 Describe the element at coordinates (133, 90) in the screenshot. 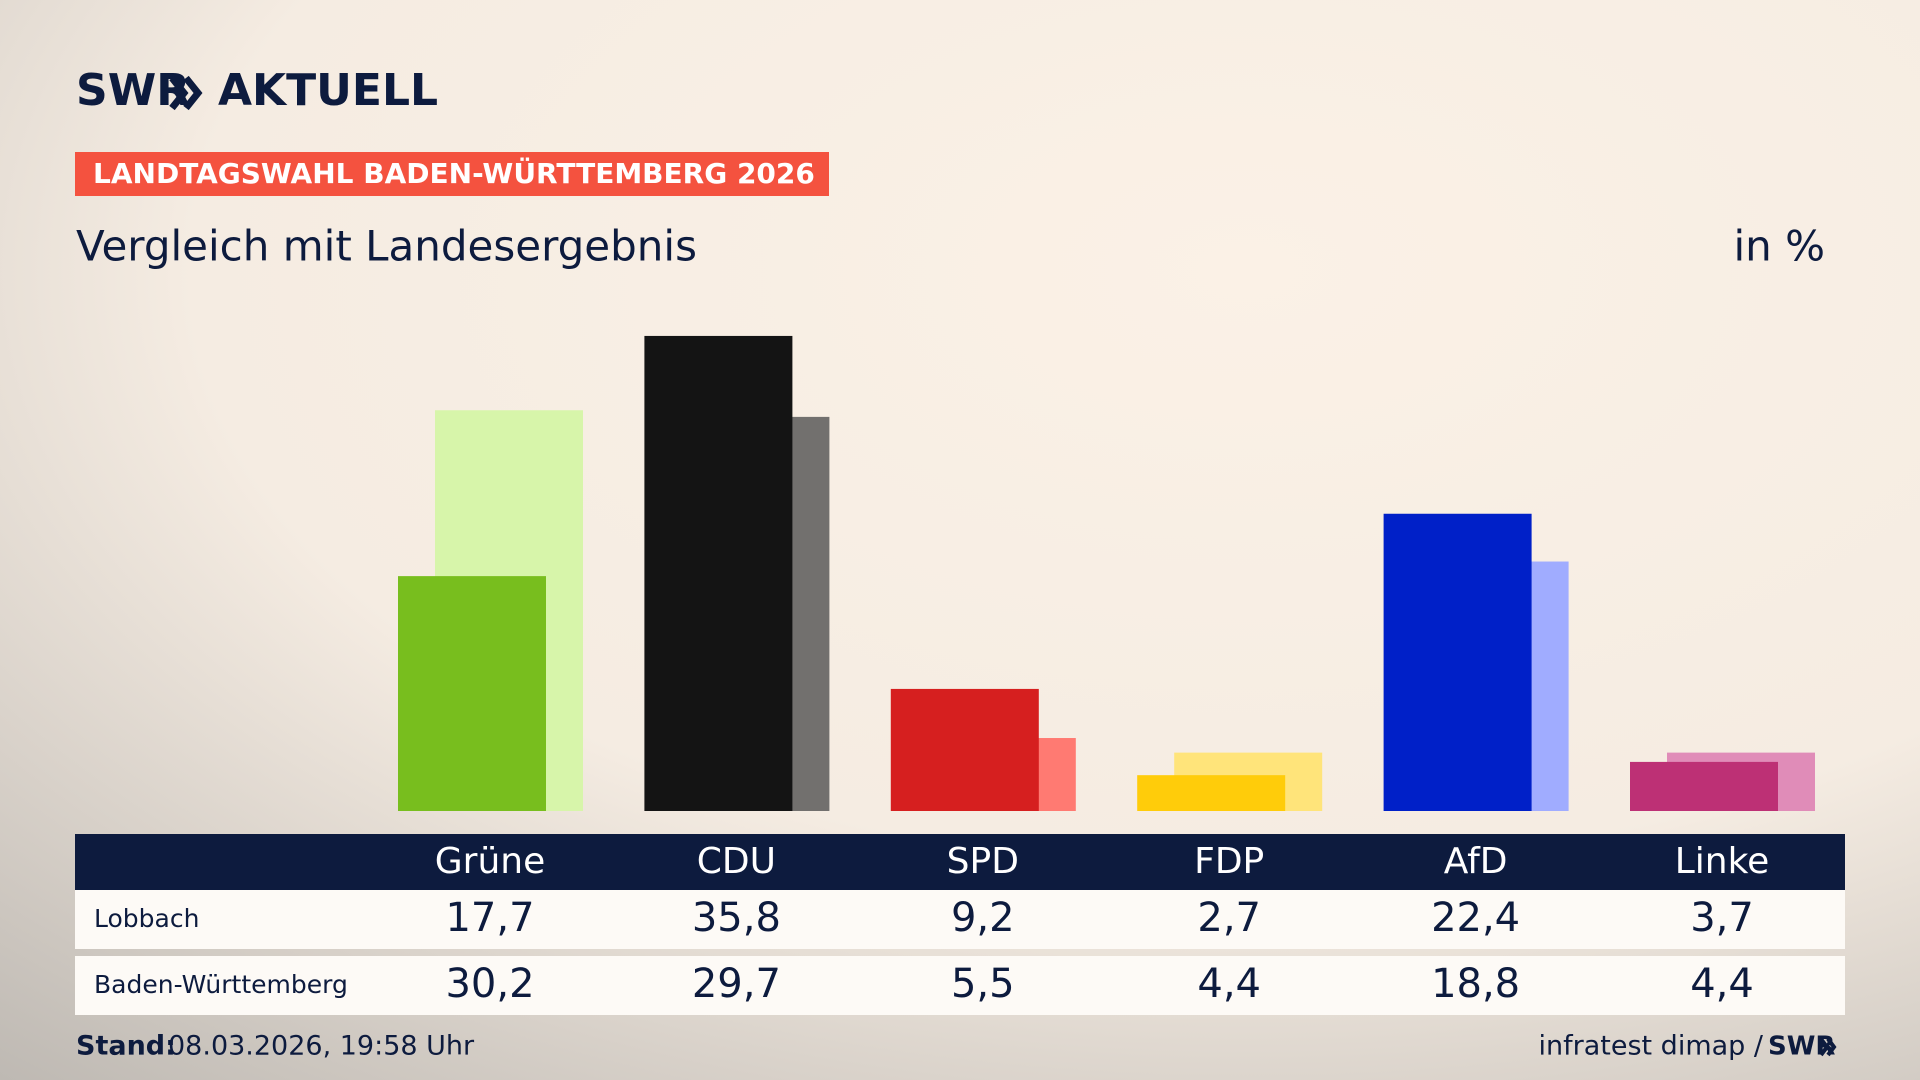

I see `logo-brand: SWR` at that location.